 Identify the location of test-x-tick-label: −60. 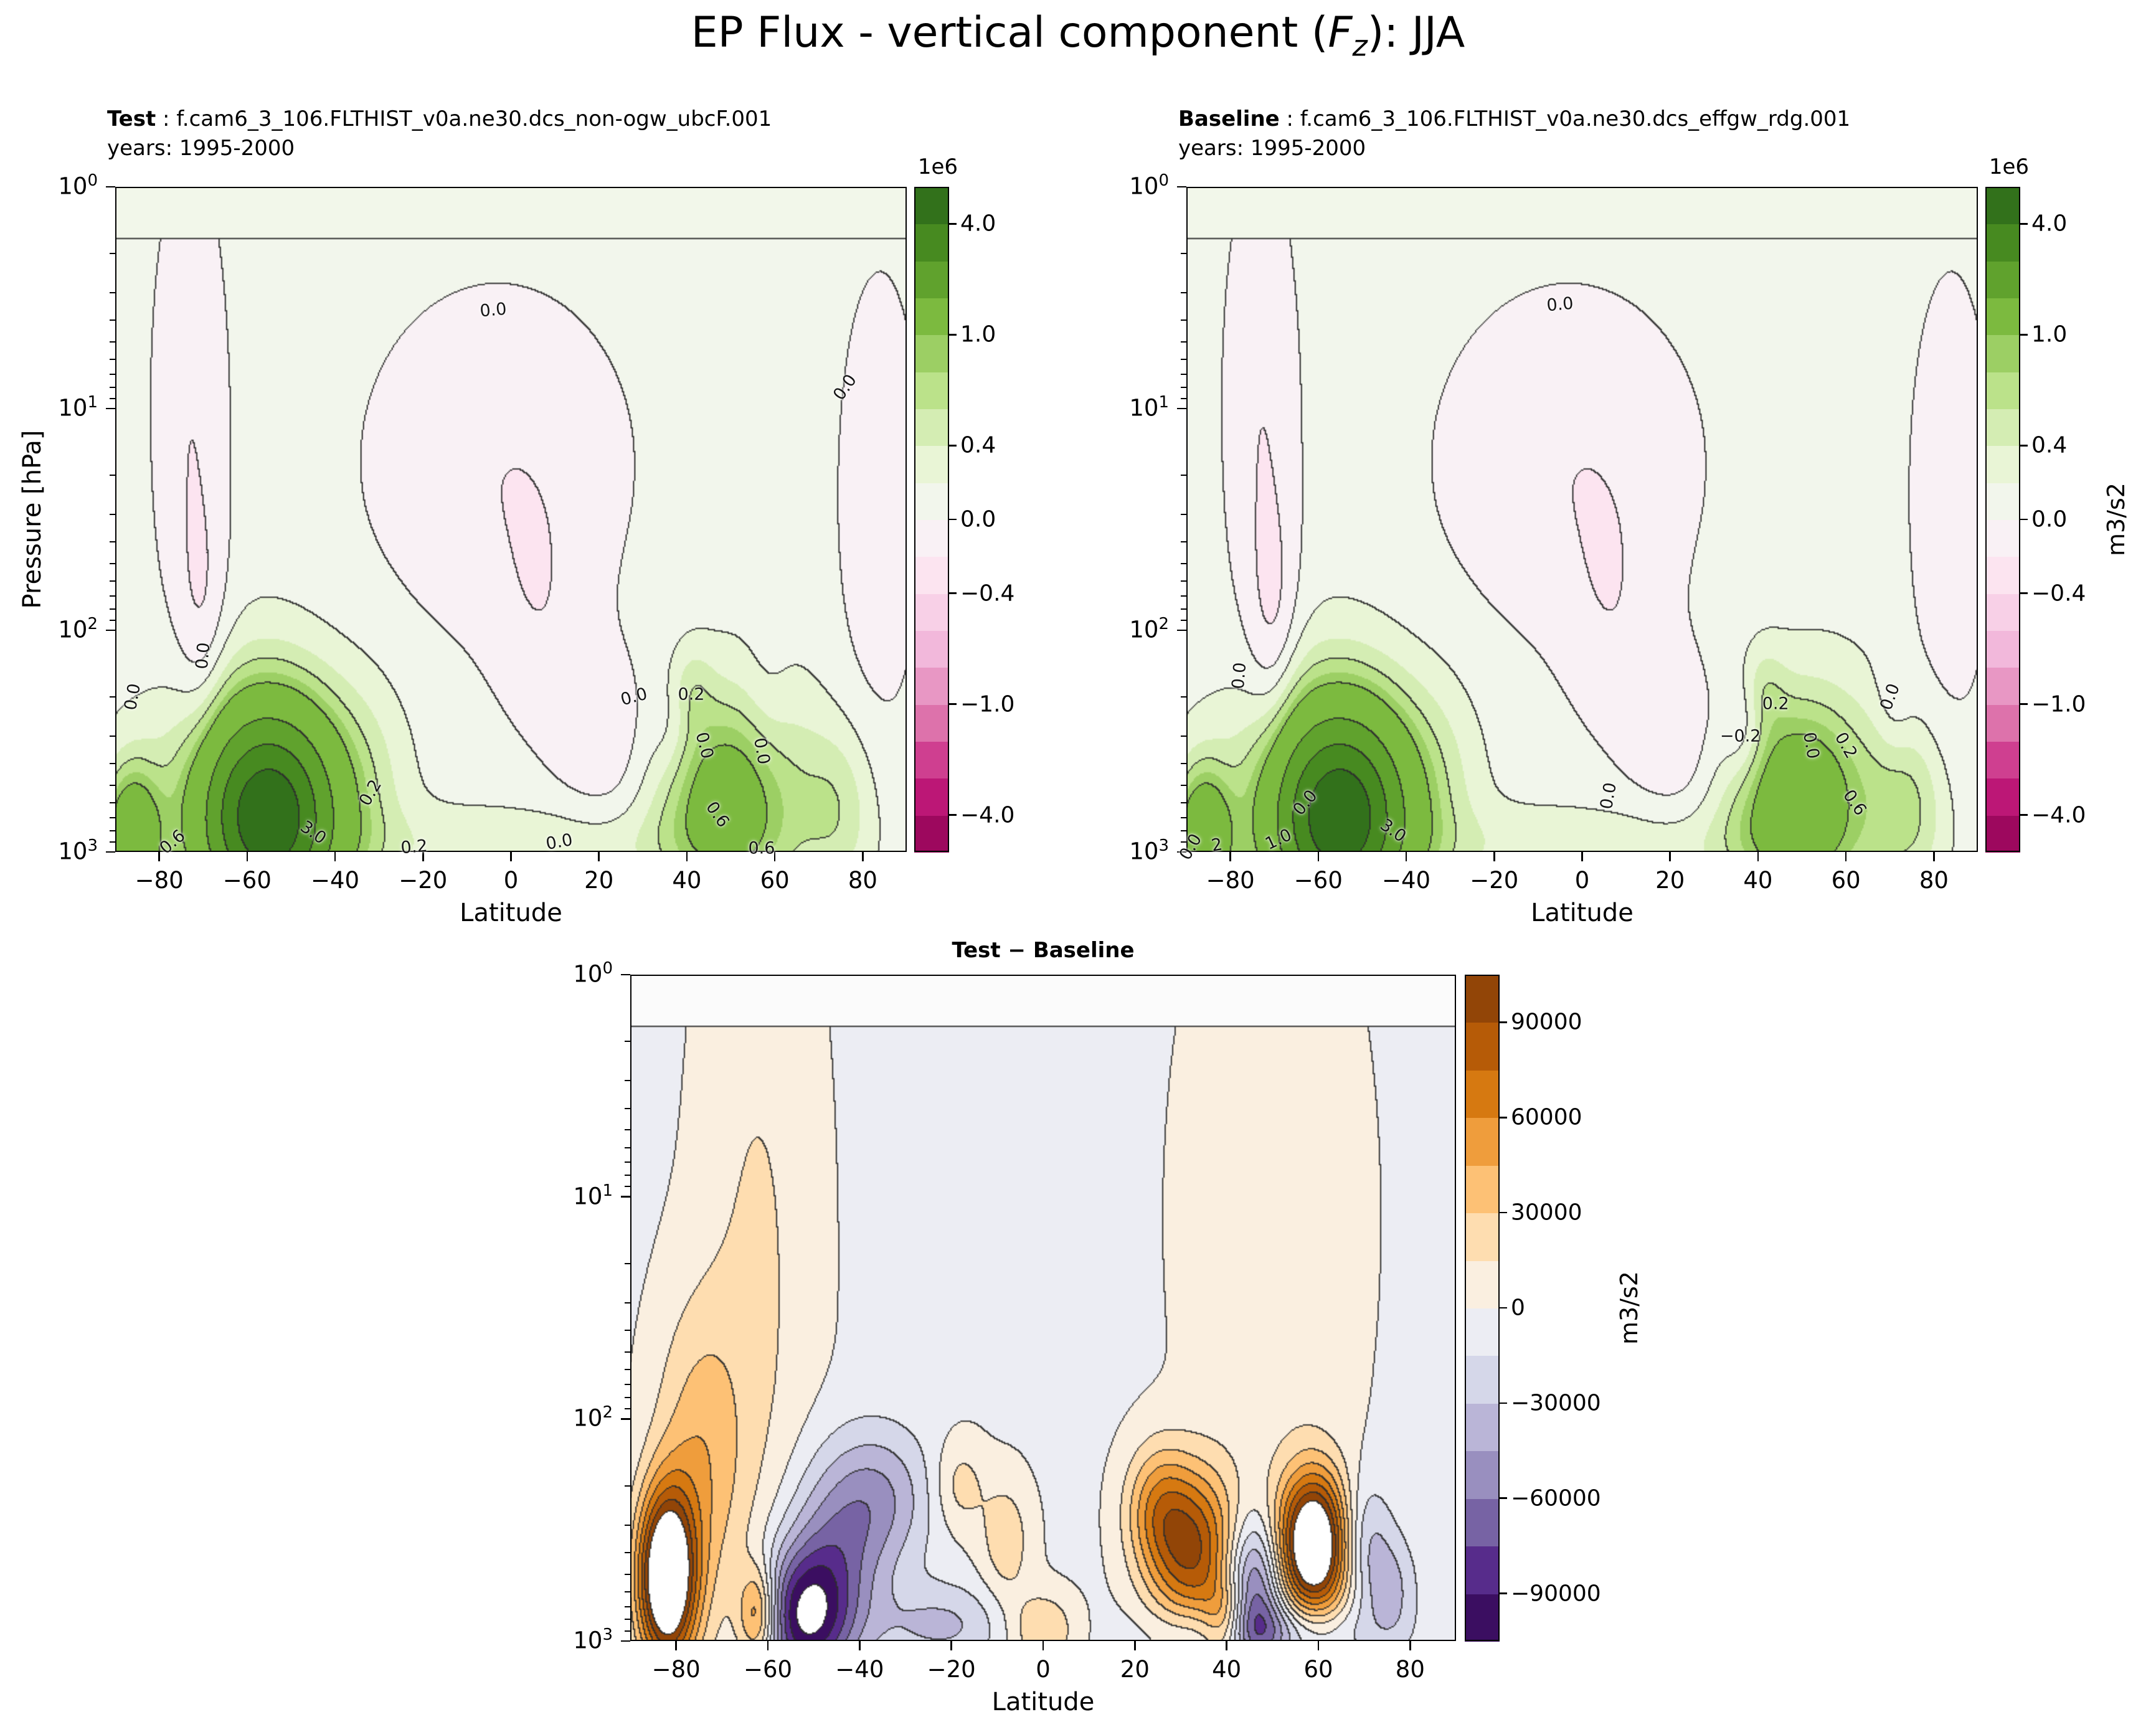
(247, 880).